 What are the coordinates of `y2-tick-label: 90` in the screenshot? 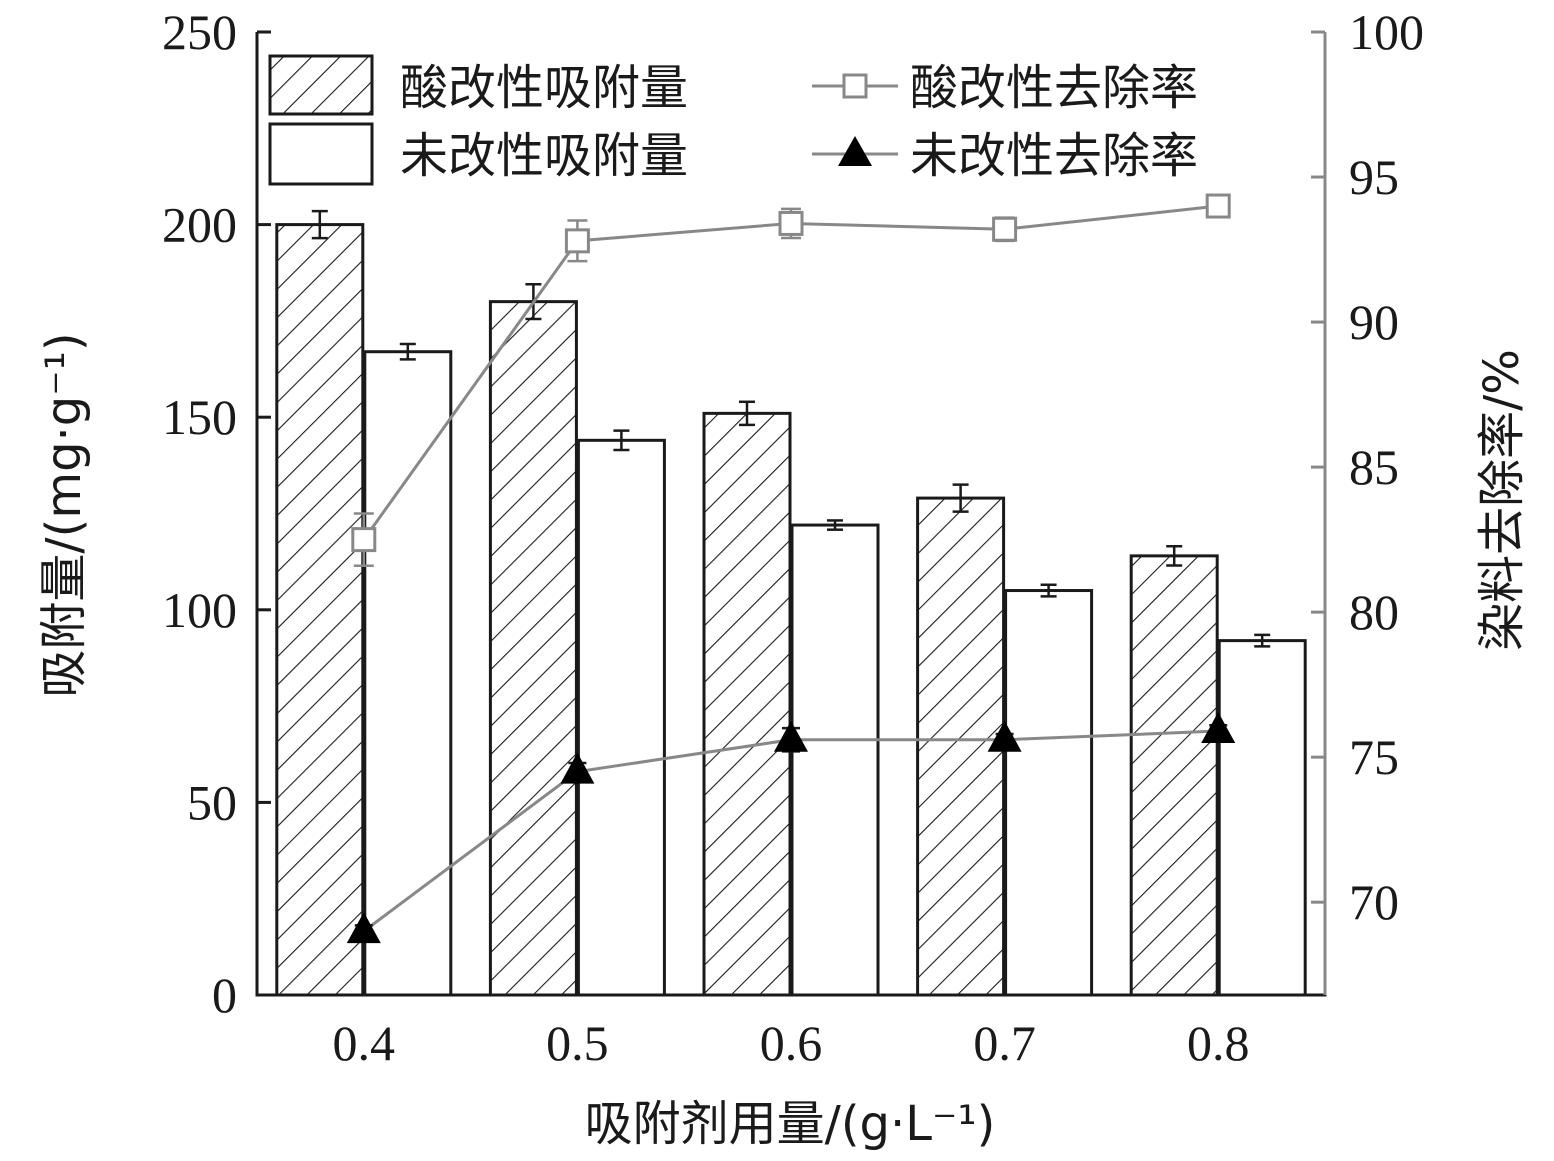 It's located at (1374, 322).